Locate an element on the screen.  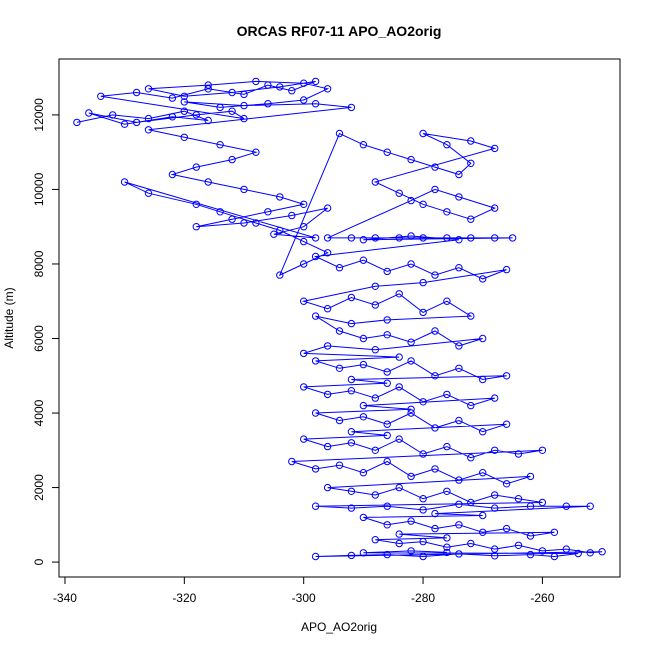
x-axis-label: APO_AO2orig is located at coordinates (339, 627).